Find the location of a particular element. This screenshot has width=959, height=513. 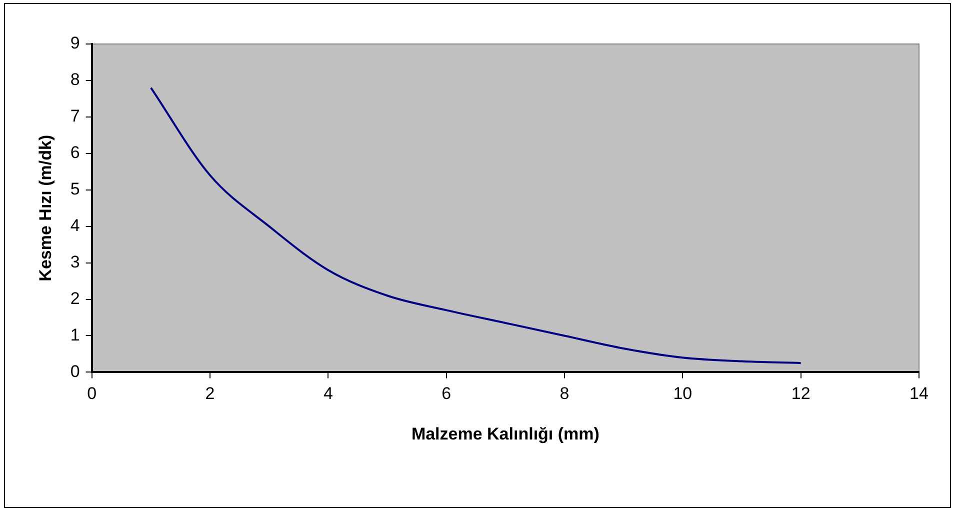

x-tick-label: 8 is located at coordinates (565, 394).